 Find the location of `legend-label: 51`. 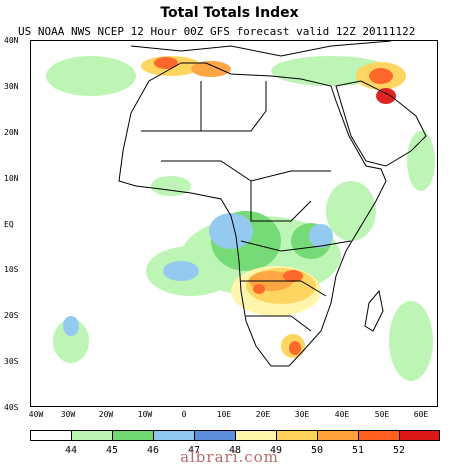

legend-label: 51 is located at coordinates (358, 450).